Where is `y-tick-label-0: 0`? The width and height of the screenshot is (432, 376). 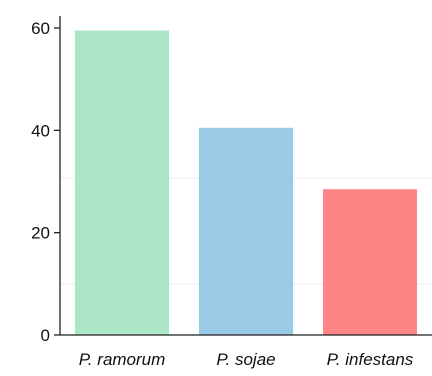 y-tick-label-0: 0 is located at coordinates (45, 335).